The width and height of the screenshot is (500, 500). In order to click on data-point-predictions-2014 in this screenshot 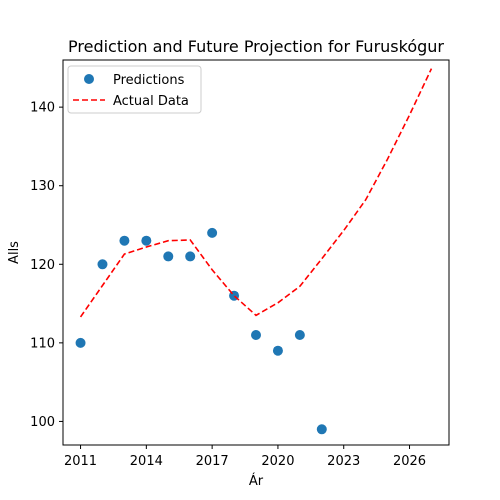, I will do `click(146, 240)`.